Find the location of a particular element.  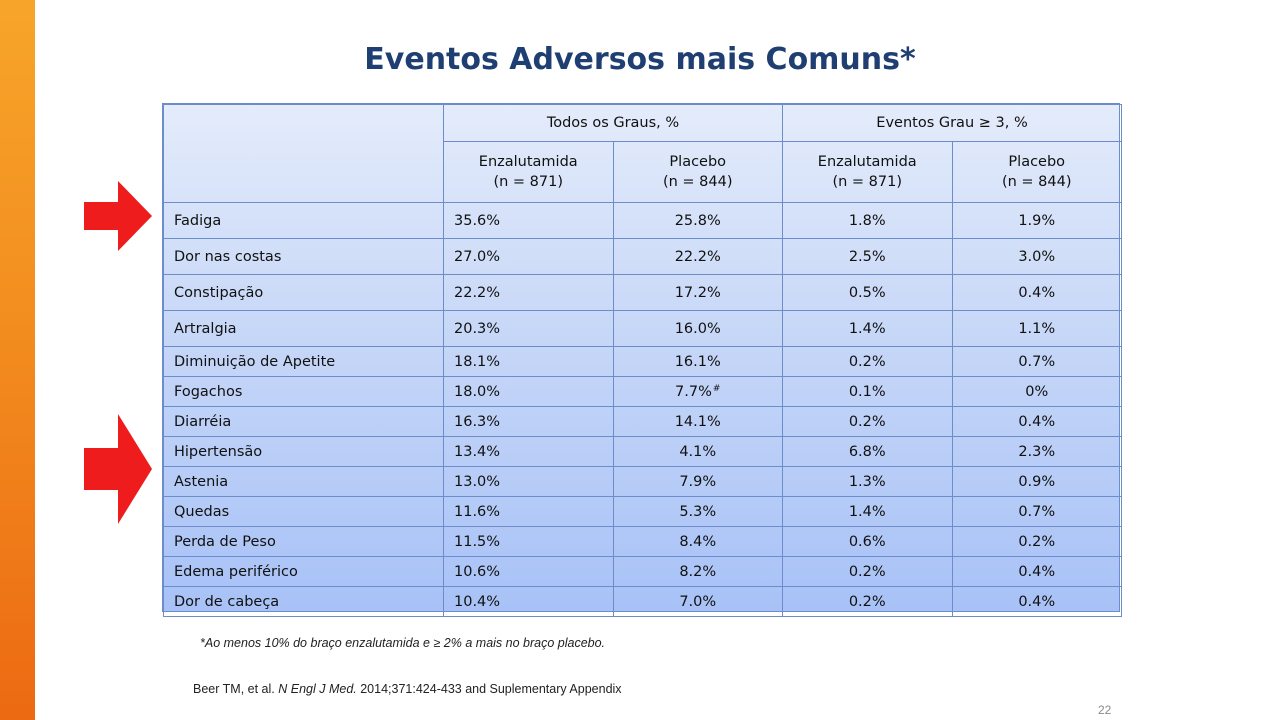

table-cell: 13.0% is located at coordinates (528, 481).